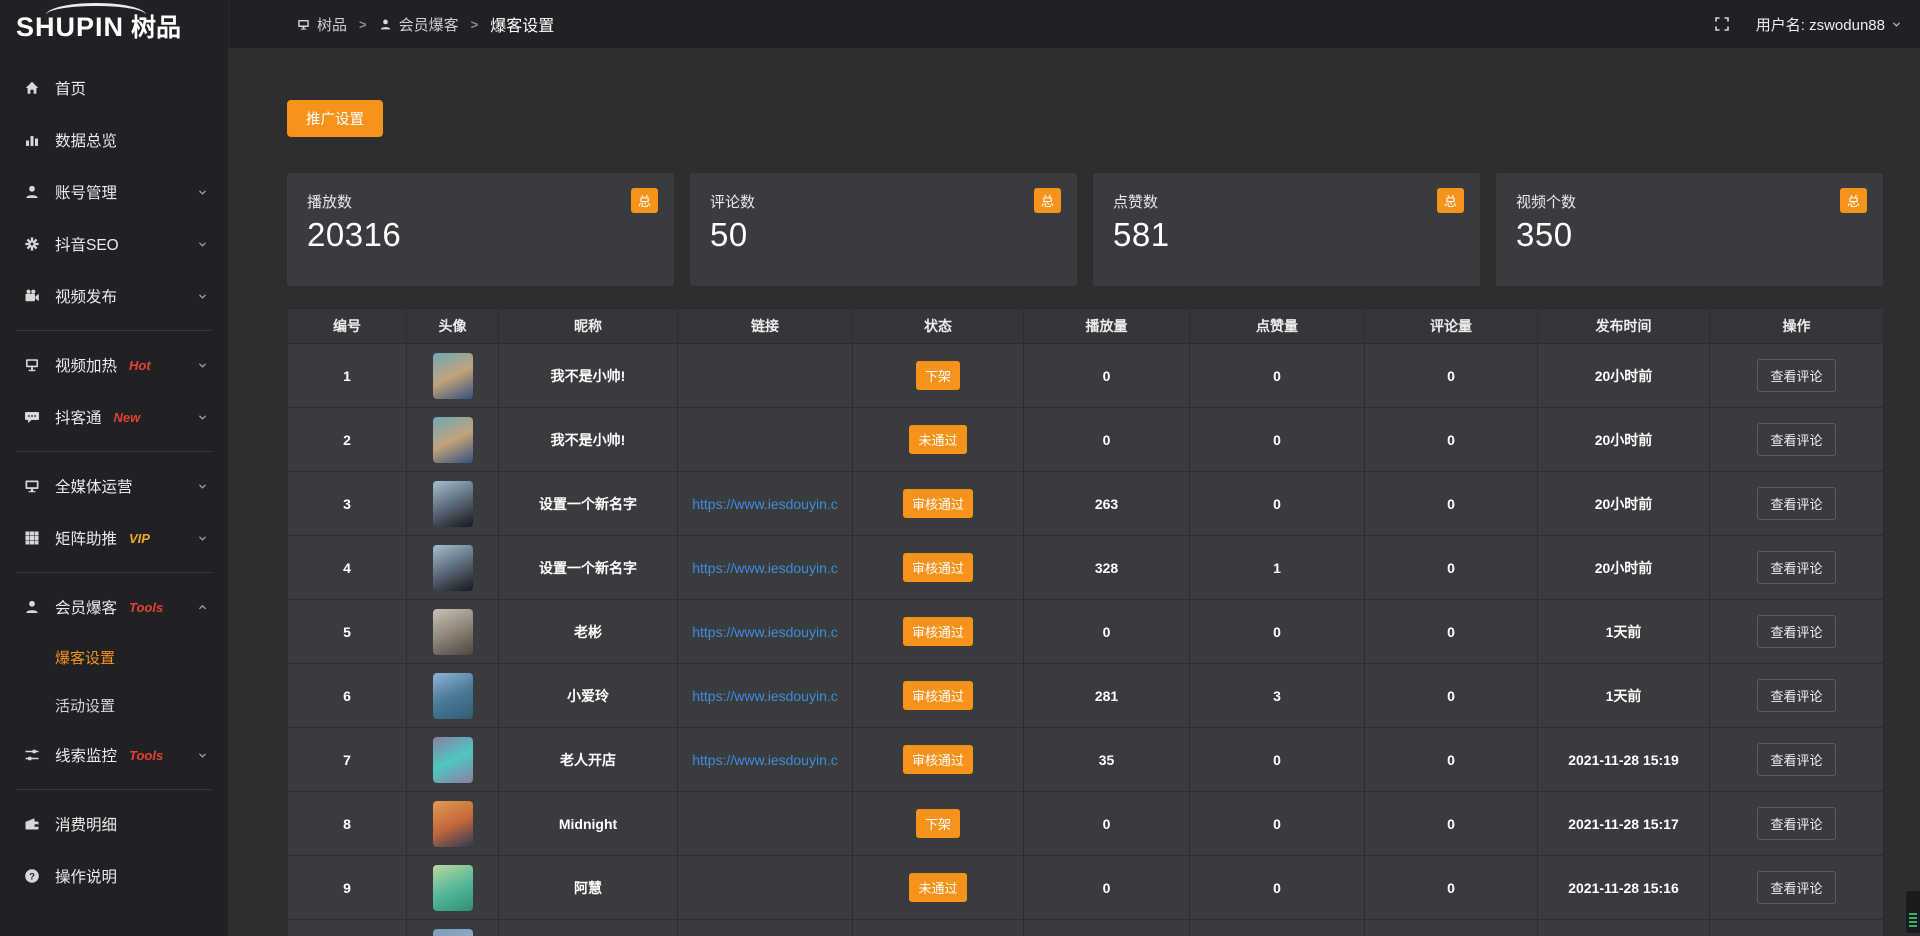 This screenshot has width=1920, height=936. What do you see at coordinates (71, 89) in the screenshot?
I see `sidebar-item-label: 首页` at bounding box center [71, 89].